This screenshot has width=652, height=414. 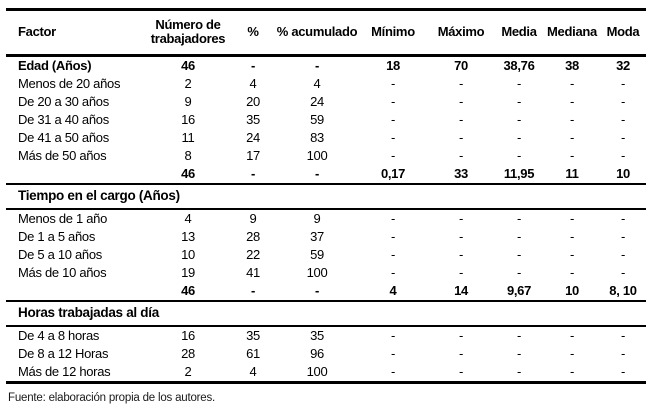 I want to click on value-cell: 32, so click(x=623, y=66).